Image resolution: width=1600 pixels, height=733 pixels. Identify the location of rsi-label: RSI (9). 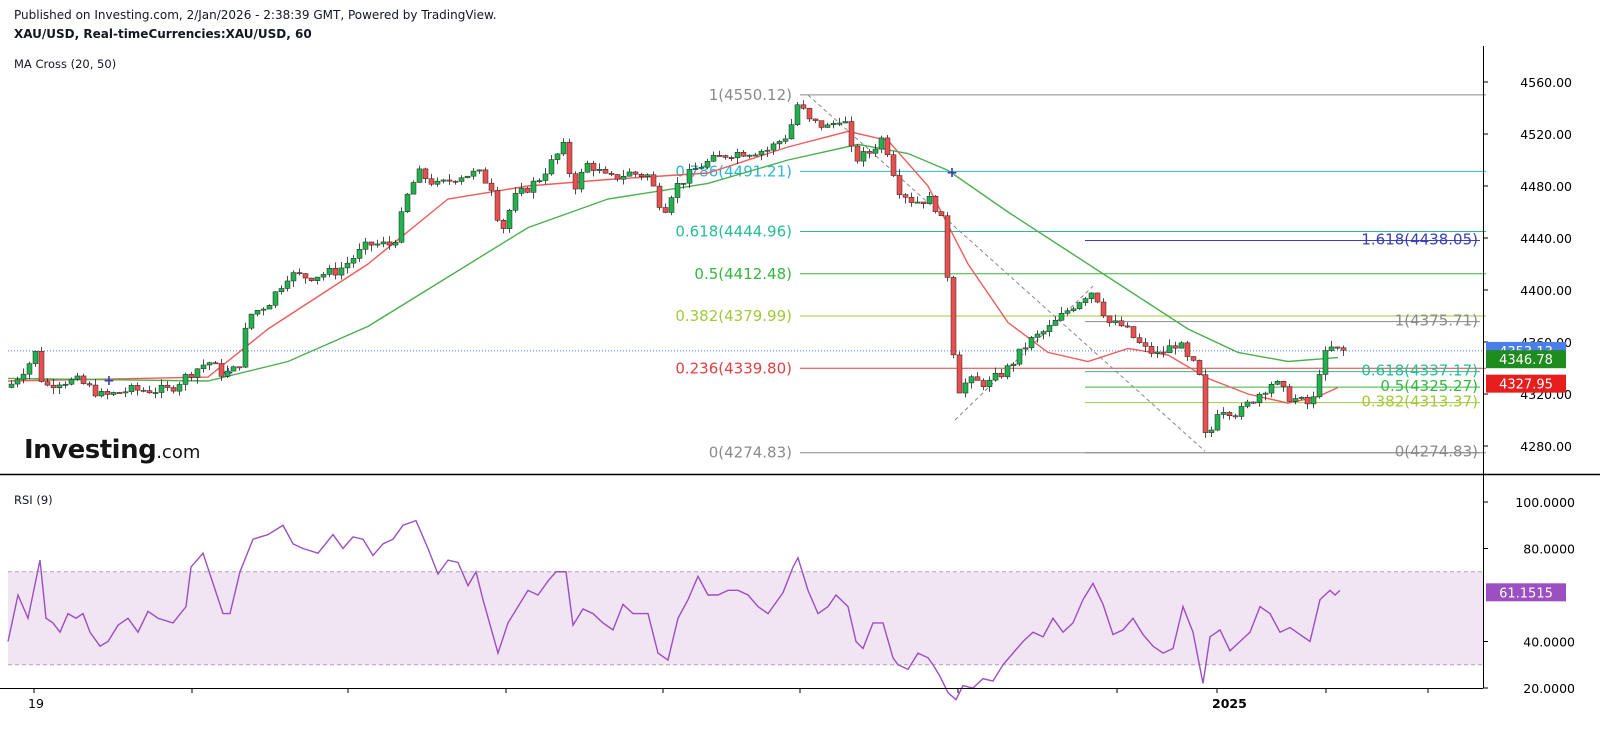
(33, 500).